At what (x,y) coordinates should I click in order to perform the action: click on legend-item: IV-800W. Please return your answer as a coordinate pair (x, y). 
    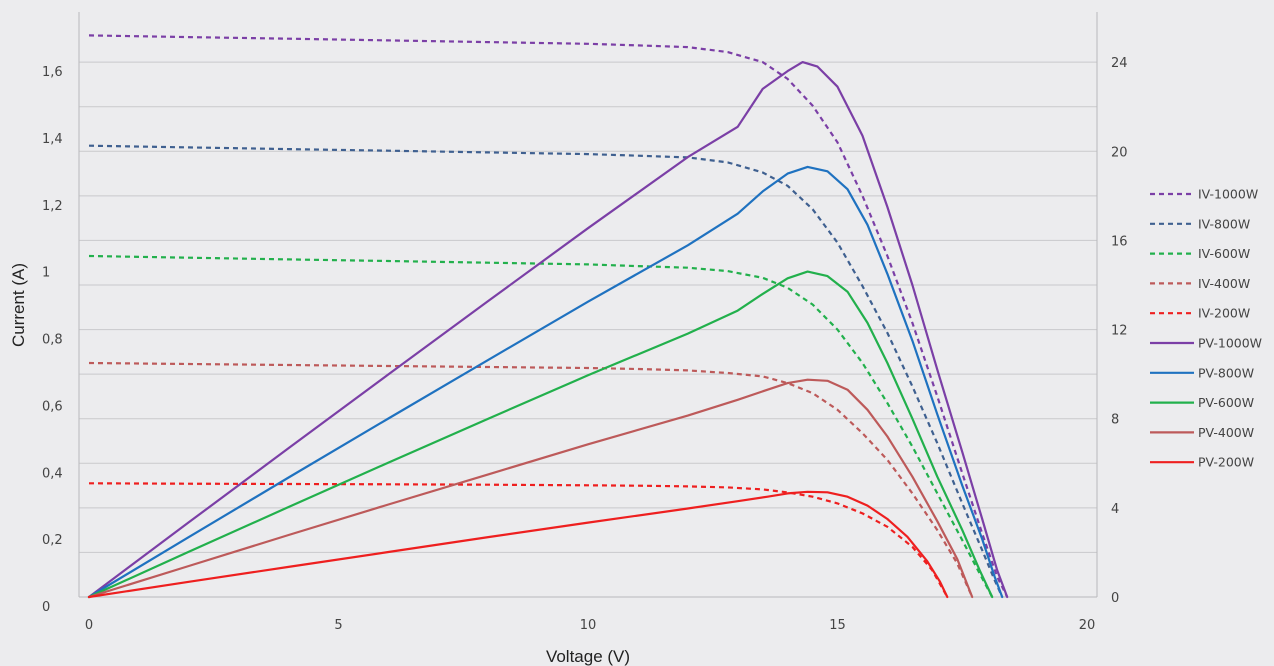
    Looking at the image, I should click on (1200, 223).